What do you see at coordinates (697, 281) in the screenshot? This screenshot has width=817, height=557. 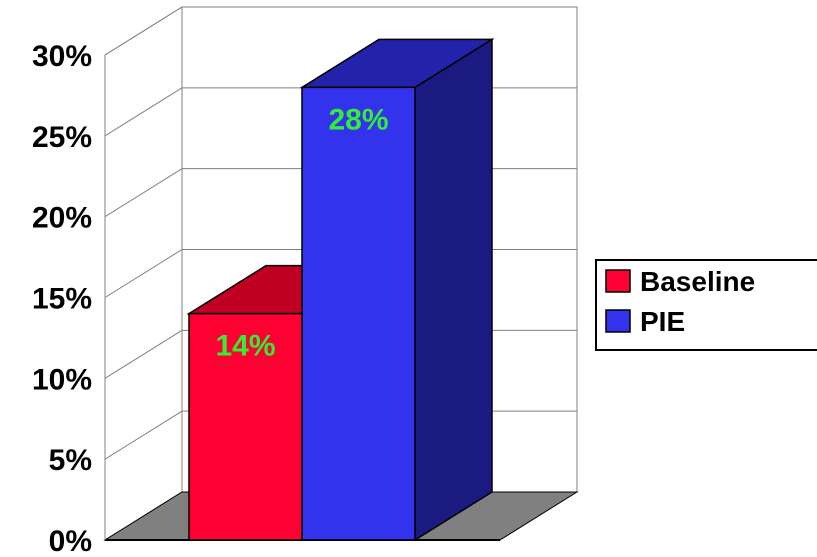 I see `legend-label-baseline: Baseline` at bounding box center [697, 281].